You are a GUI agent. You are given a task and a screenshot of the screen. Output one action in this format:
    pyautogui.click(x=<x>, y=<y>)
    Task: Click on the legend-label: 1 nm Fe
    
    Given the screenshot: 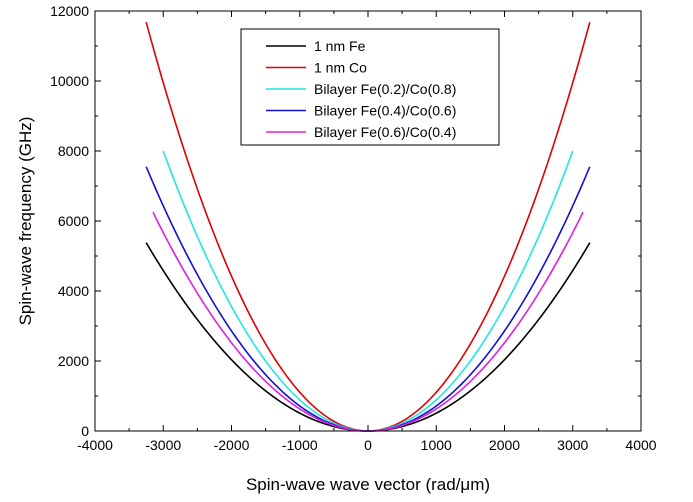 What is the action you would take?
    pyautogui.click(x=340, y=46)
    